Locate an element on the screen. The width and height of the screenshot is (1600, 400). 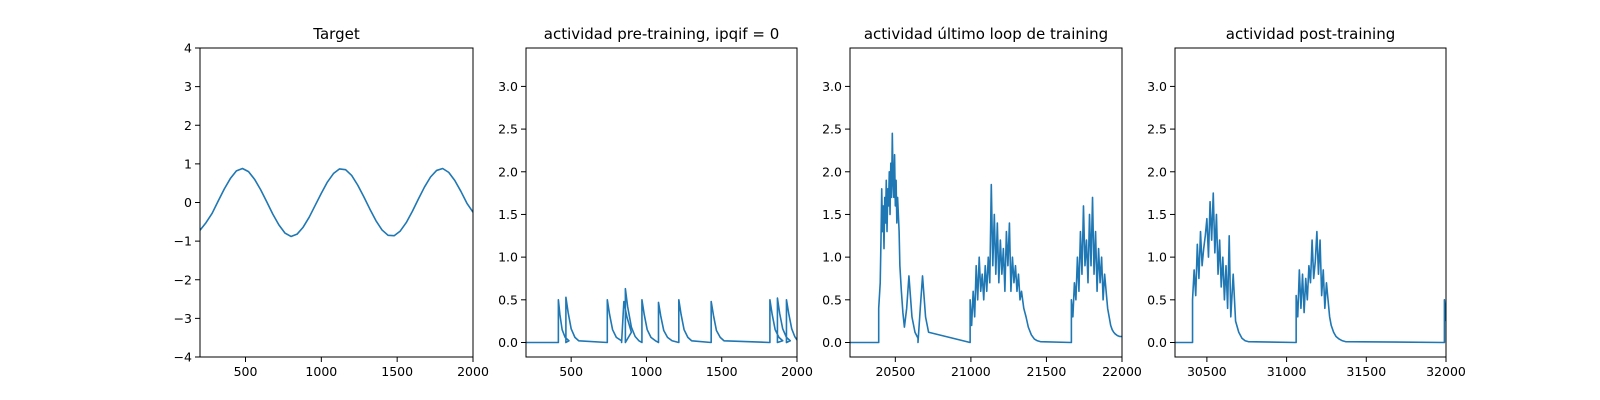
x-tick-label: 30500 is located at coordinates (1207, 371).